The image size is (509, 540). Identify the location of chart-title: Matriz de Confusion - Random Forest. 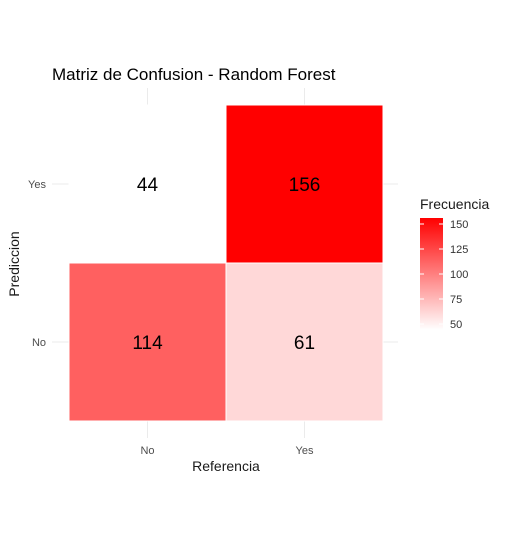
(194, 74).